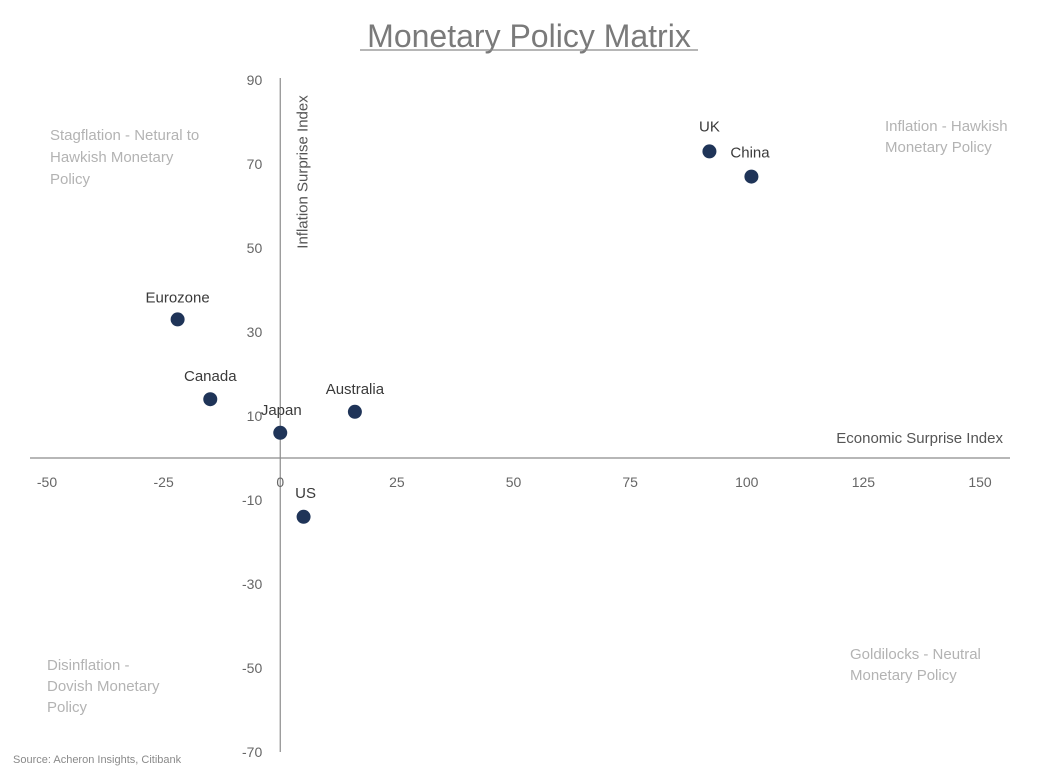 This screenshot has height=768, width=1058. What do you see at coordinates (630, 482) in the screenshot?
I see `x-tick-label: 75` at bounding box center [630, 482].